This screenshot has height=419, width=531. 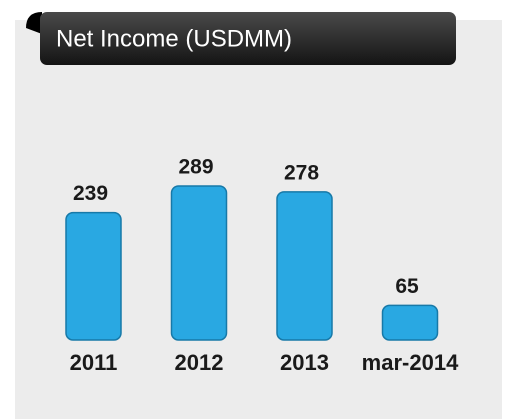 I want to click on title-banner, so click(x=248, y=38).